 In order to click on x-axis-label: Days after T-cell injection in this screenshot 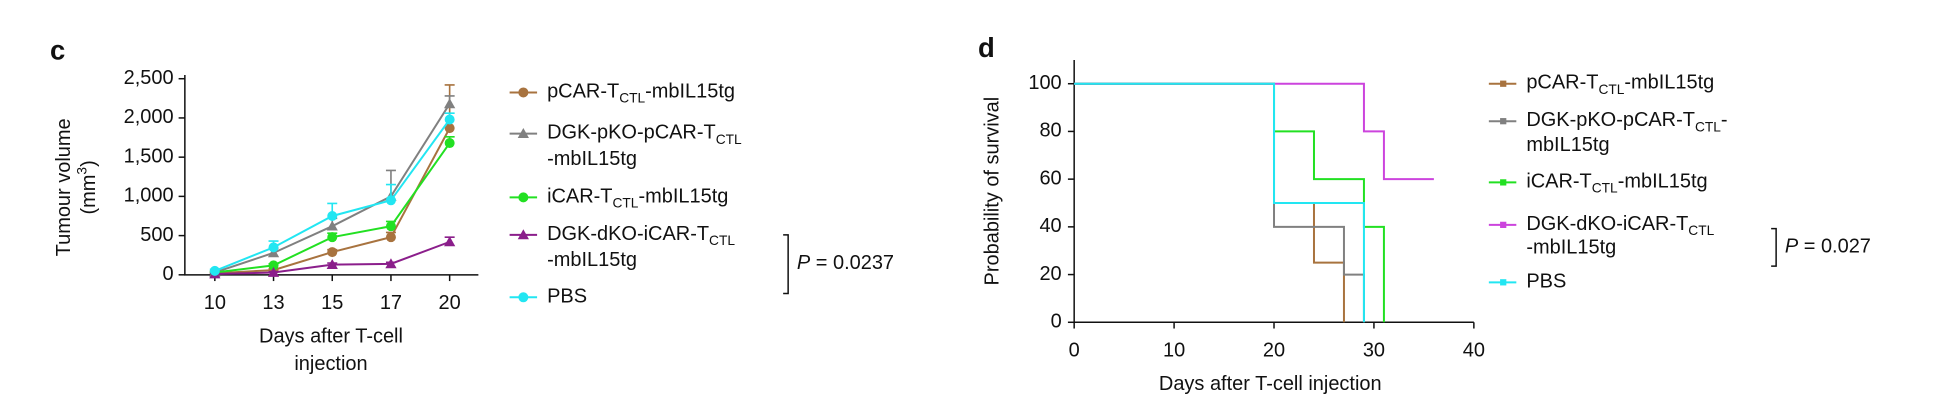, I will do `click(1270, 384)`.